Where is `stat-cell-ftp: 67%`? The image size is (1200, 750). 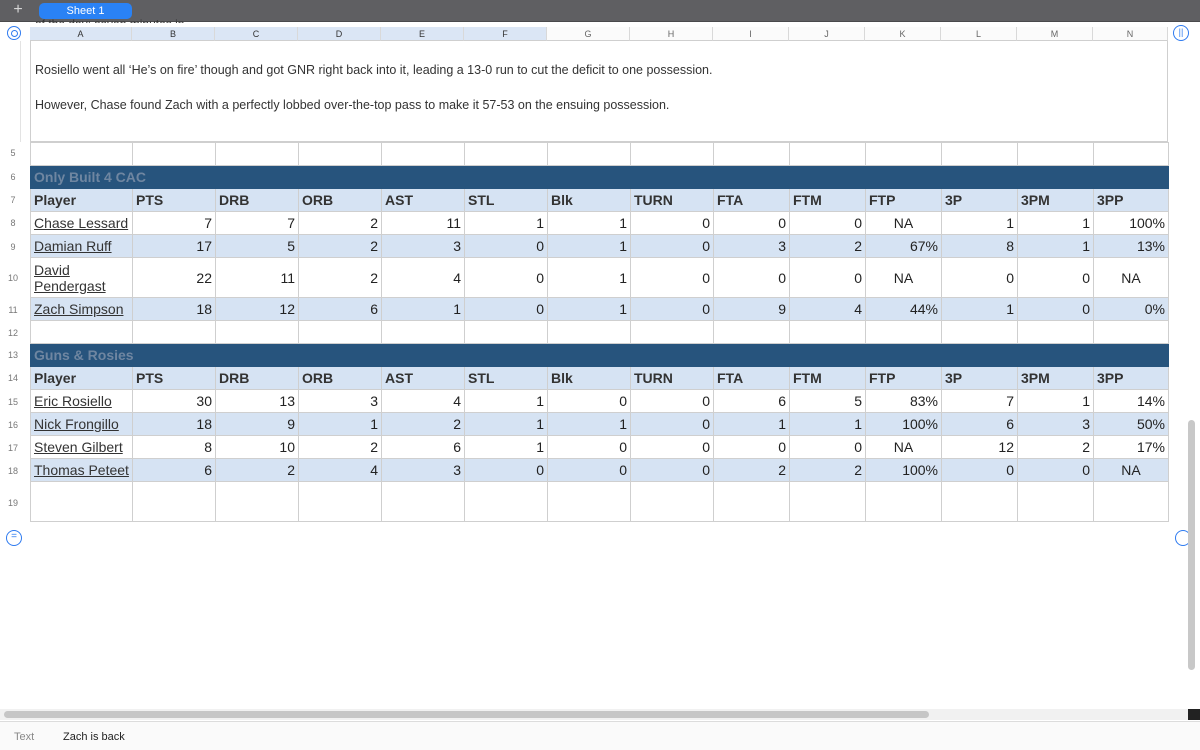 stat-cell-ftp: 67% is located at coordinates (903, 246).